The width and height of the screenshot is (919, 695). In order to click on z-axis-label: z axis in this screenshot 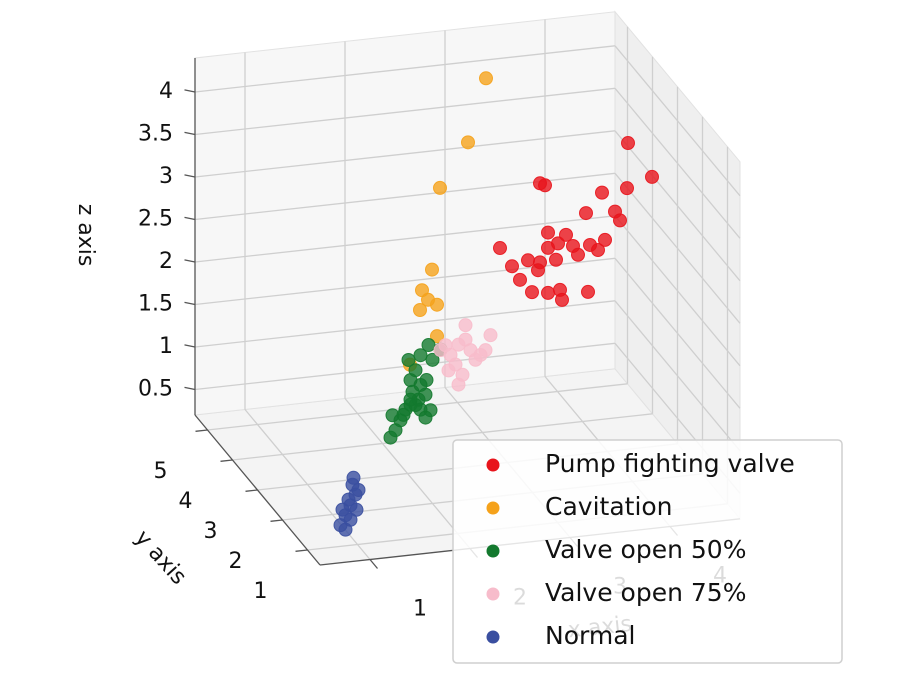, I will do `click(85, 235)`.